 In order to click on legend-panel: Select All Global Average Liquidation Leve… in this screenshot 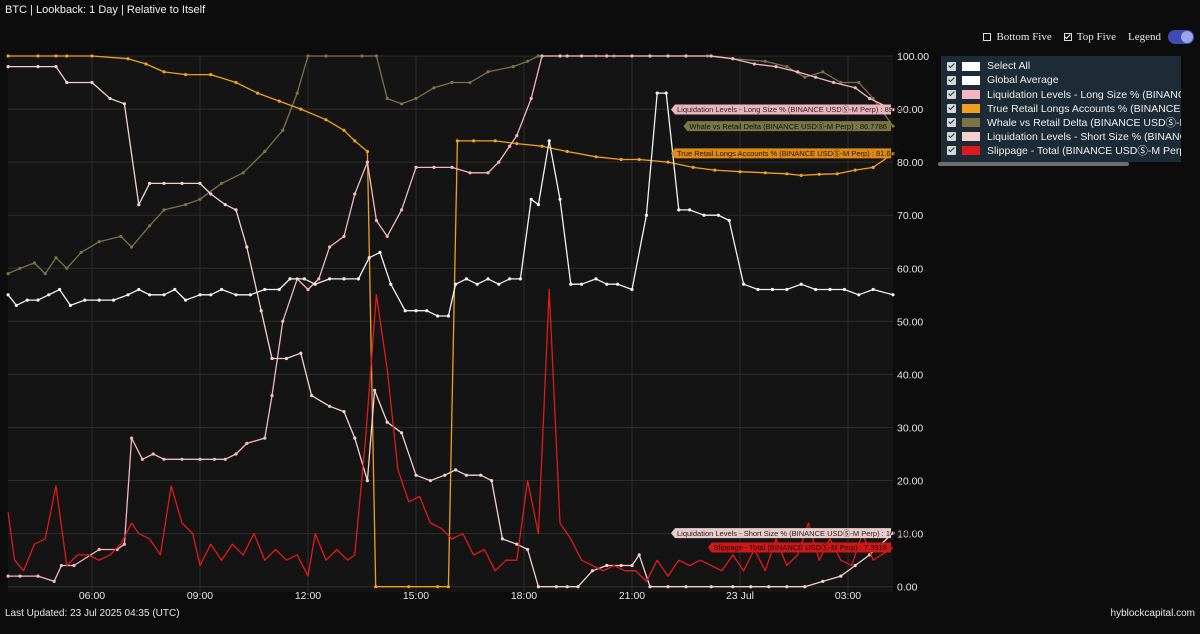, I will do `click(1061, 109)`.